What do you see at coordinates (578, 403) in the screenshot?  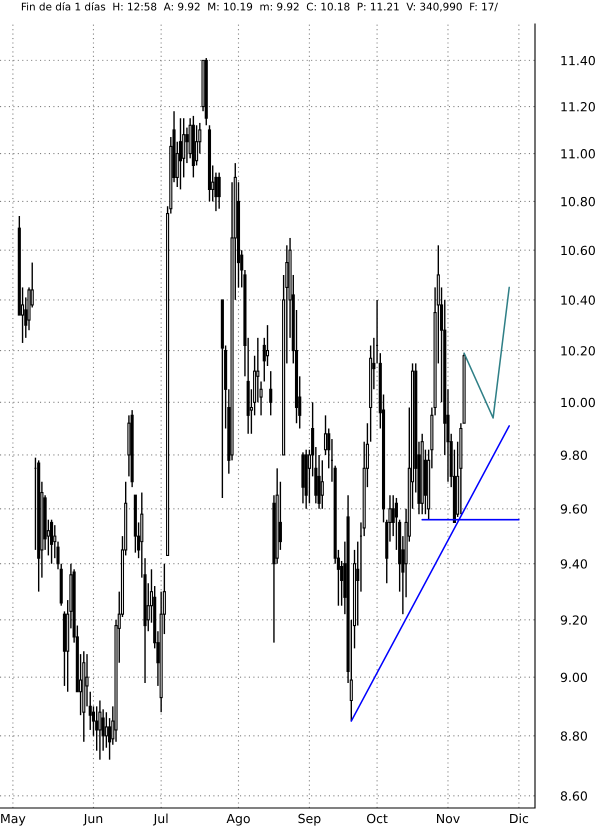 I see `y-tick-label: 10.00` at bounding box center [578, 403].